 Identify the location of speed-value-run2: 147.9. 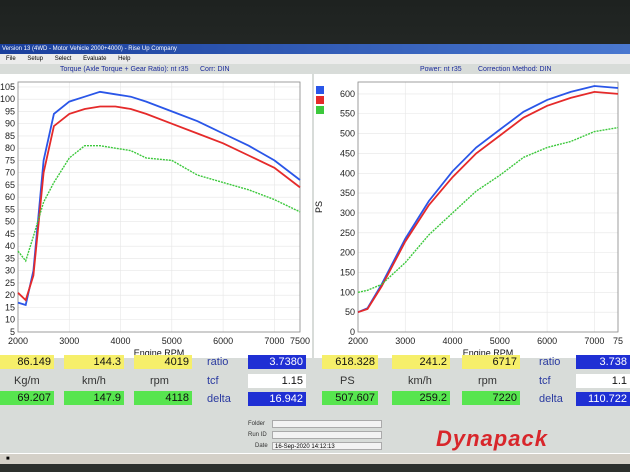
(94, 398).